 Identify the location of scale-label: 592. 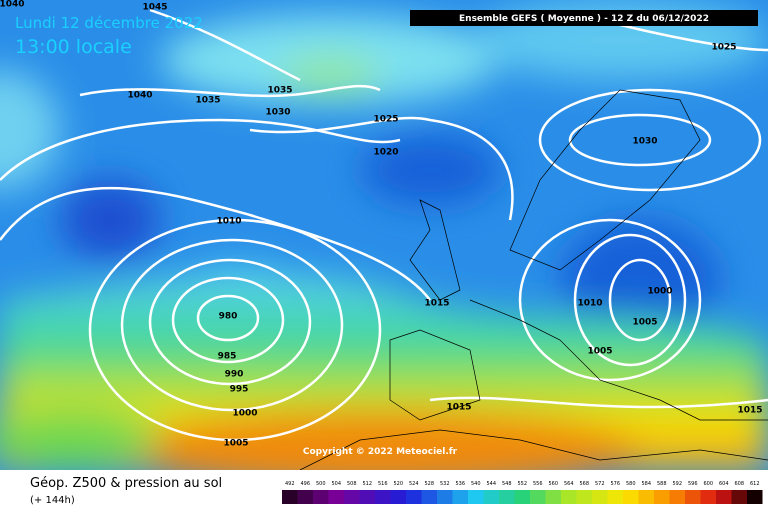
(677, 484).